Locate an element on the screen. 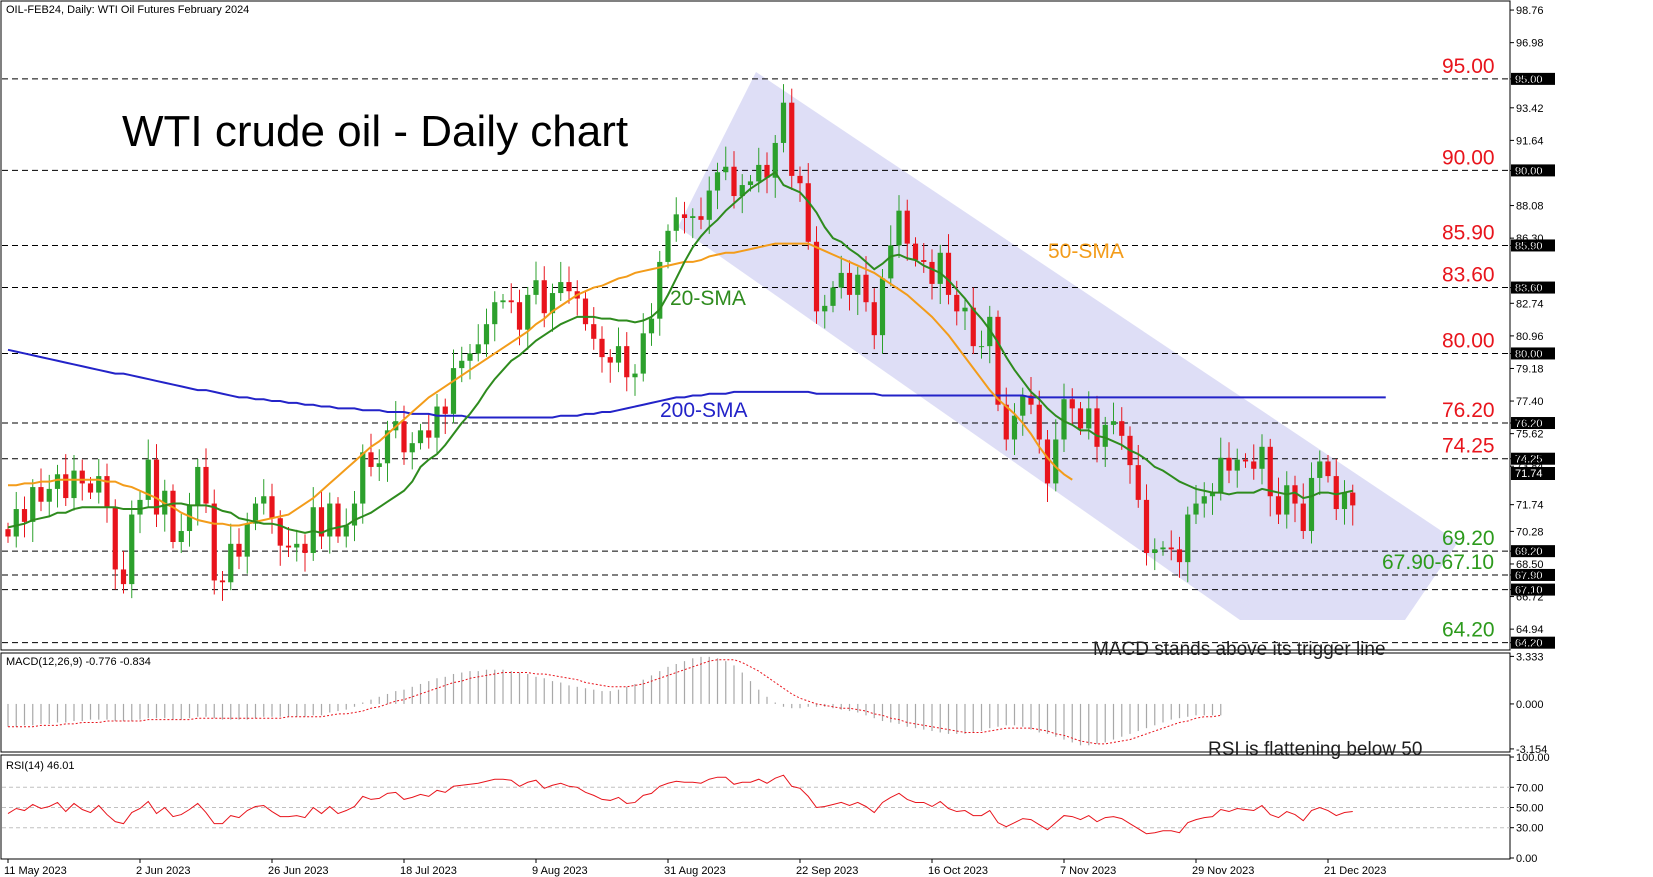 The image size is (1653, 877). price-tick-label: 67.10 is located at coordinates (1530, 591).